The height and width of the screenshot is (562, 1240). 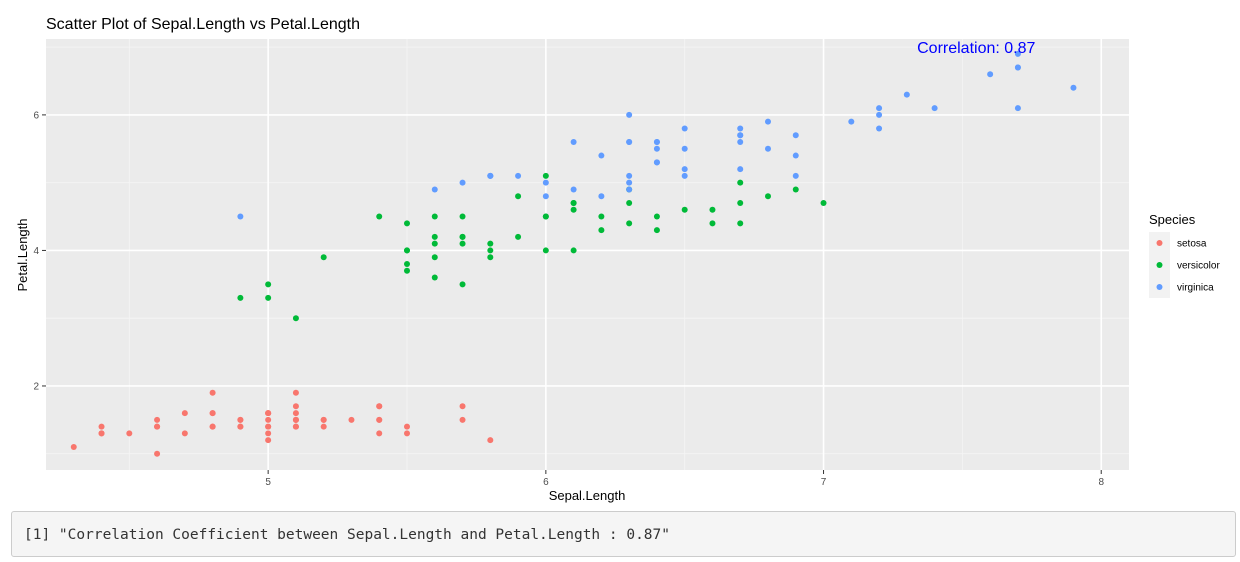 I want to click on legend-title: Species, so click(x=1172, y=219).